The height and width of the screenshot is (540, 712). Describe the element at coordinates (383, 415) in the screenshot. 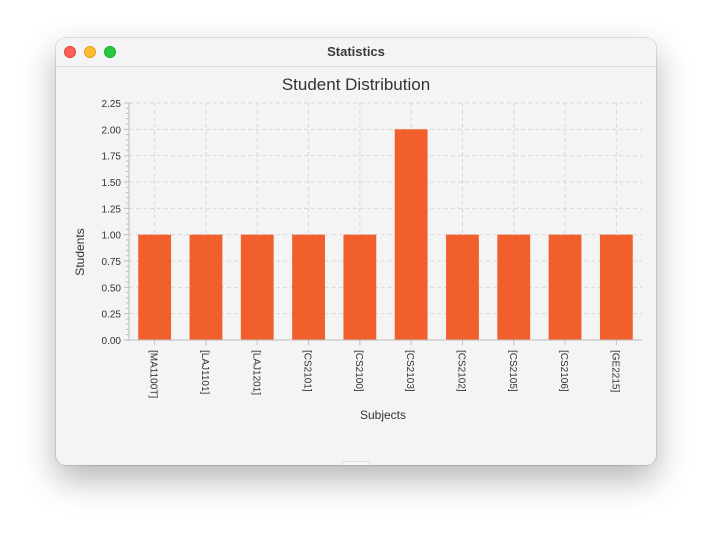

I see `x-axis-label: Subjects` at that location.